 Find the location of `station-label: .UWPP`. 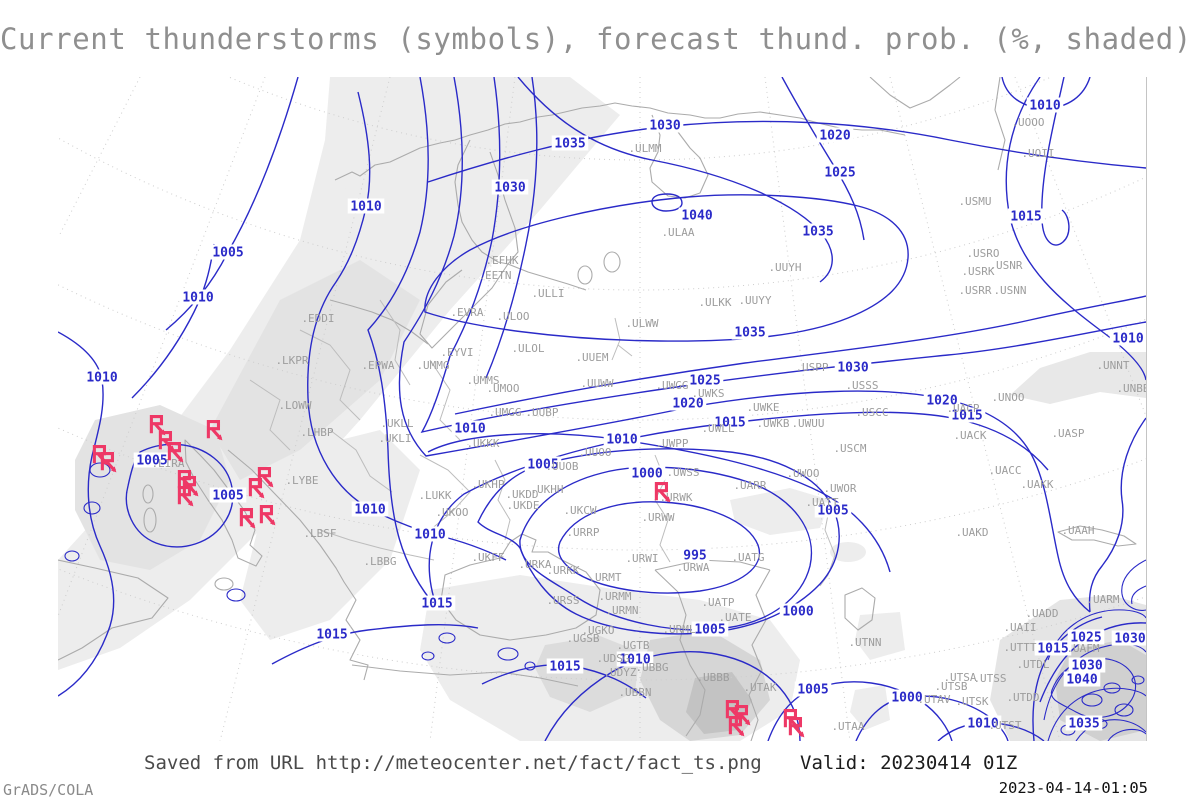

station-label: .UWPP is located at coordinates (671, 443).